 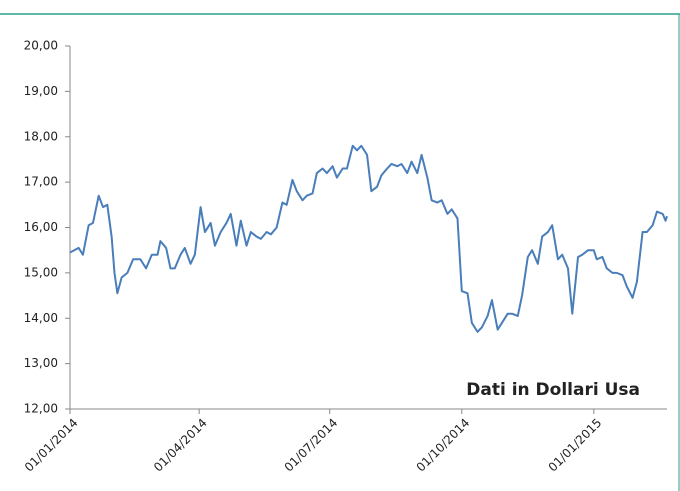 I want to click on annotation: Dati in Dollari Usa, so click(x=553, y=390).